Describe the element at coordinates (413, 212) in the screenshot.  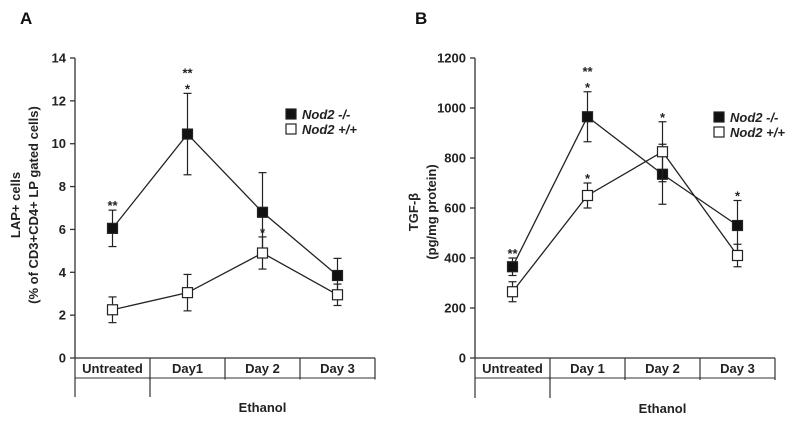
I see `y-axis-label: TGF-β` at that location.